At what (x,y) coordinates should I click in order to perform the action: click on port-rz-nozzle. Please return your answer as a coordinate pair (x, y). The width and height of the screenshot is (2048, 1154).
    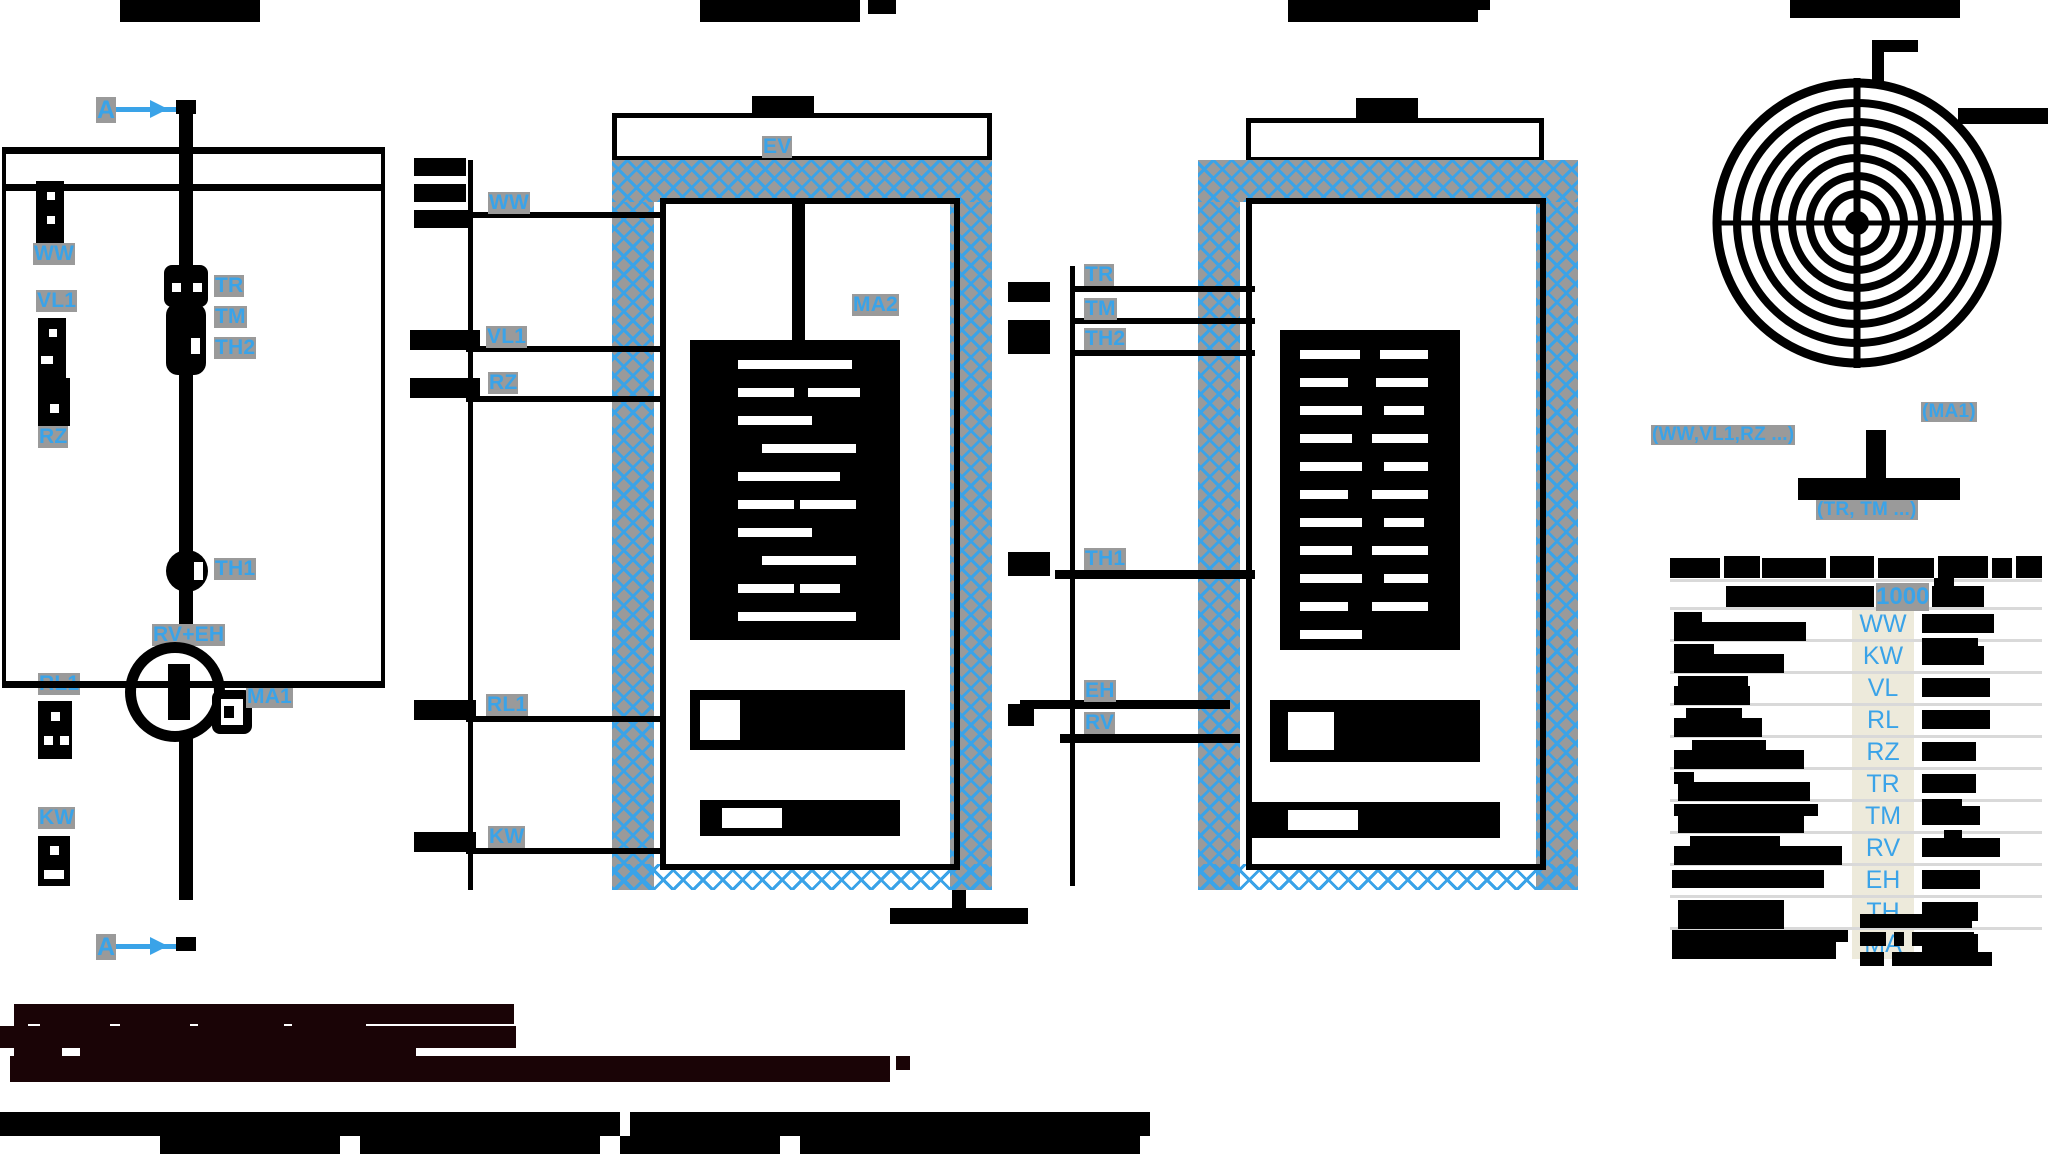
    Looking at the image, I should click on (54, 402).